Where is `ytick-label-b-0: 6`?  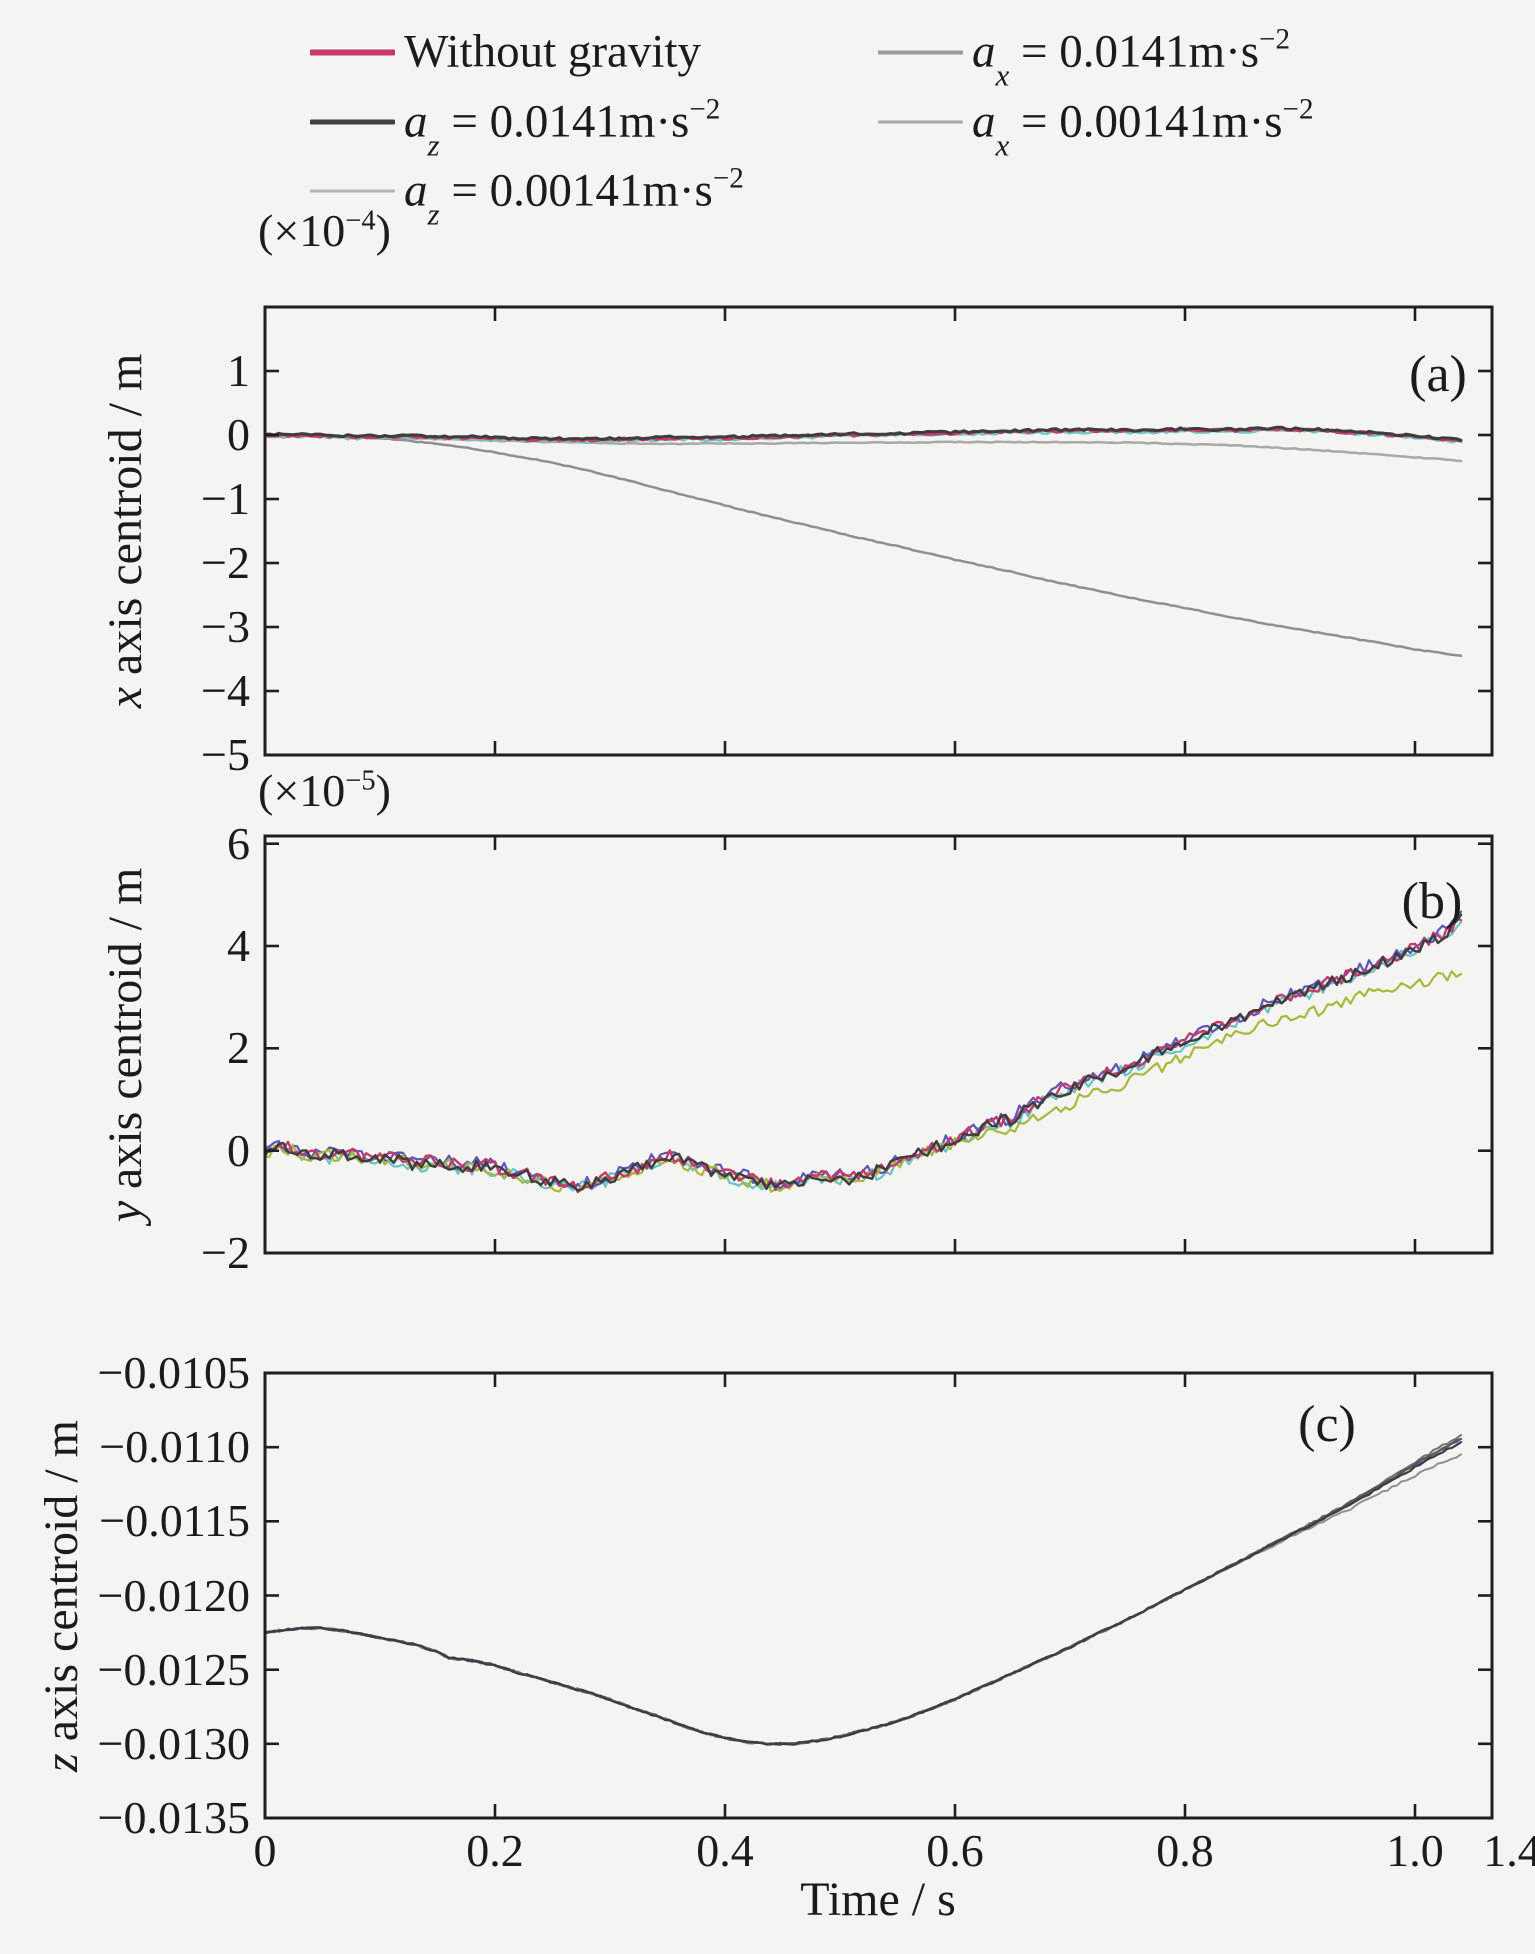 ytick-label-b-0: 6 is located at coordinates (238, 843).